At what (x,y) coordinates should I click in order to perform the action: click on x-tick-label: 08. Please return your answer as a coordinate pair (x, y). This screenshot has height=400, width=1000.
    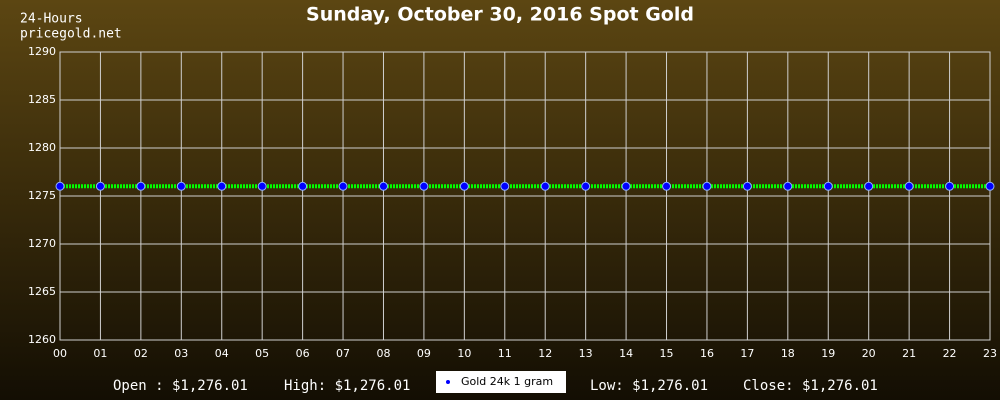
    Looking at the image, I should click on (383, 353).